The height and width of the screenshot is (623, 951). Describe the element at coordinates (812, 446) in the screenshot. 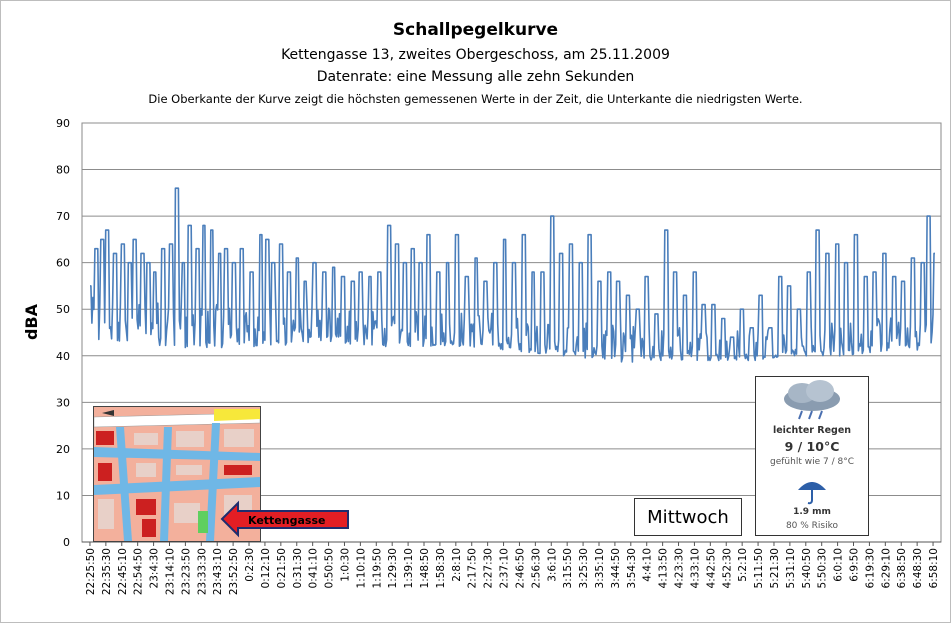

I see `weather-temperature: 9 / 10°C` at that location.